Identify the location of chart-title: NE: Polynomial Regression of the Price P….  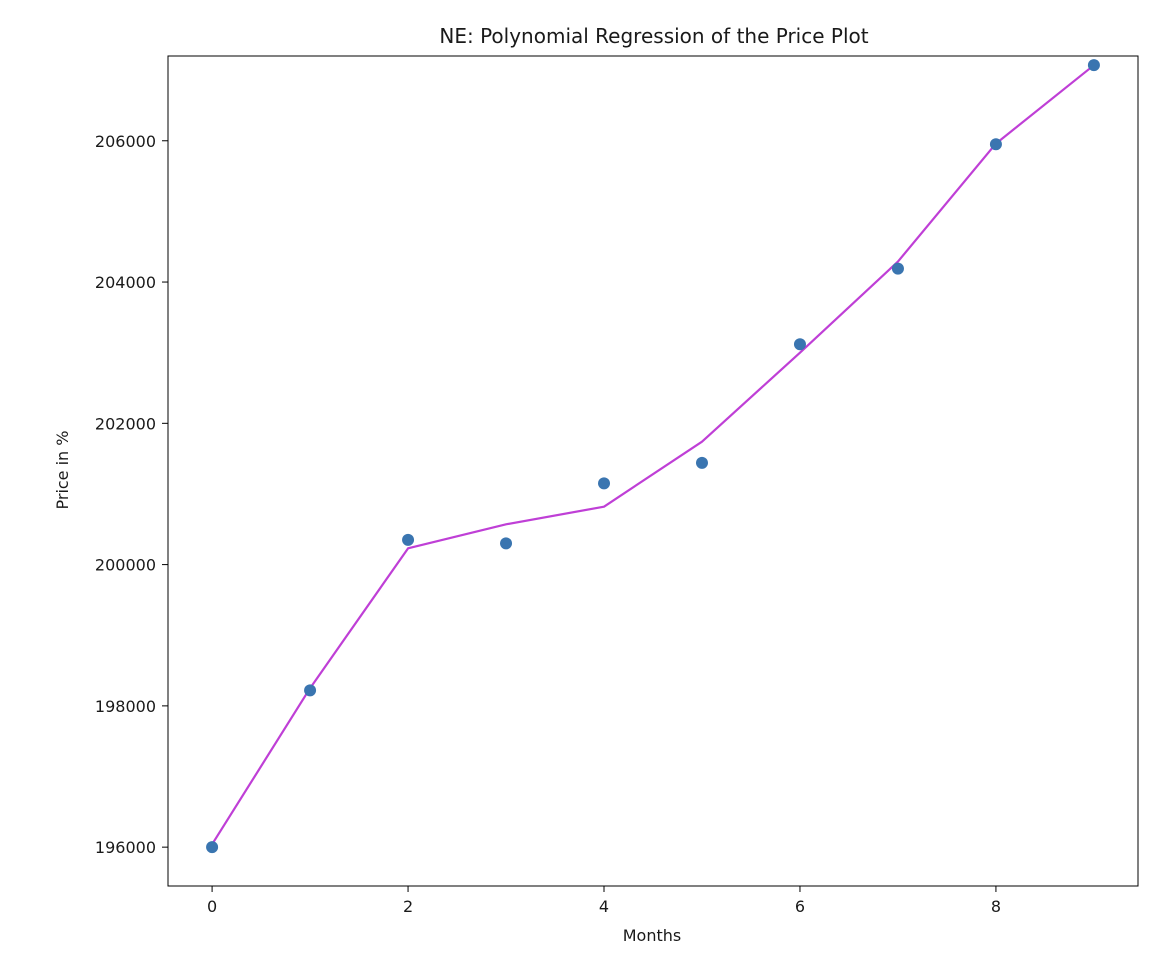
(653, 36).